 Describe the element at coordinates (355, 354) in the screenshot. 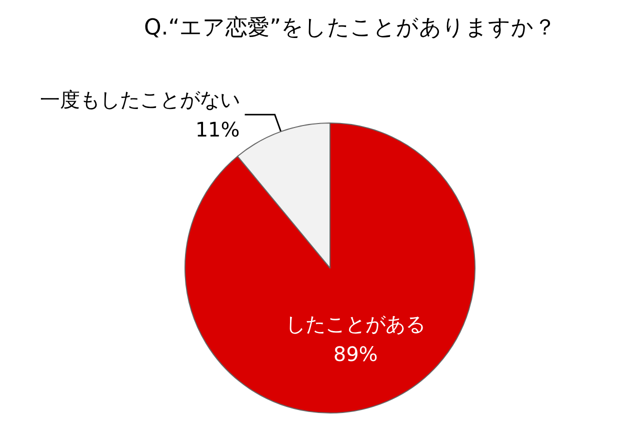

I see `data-label: 89%` at that location.